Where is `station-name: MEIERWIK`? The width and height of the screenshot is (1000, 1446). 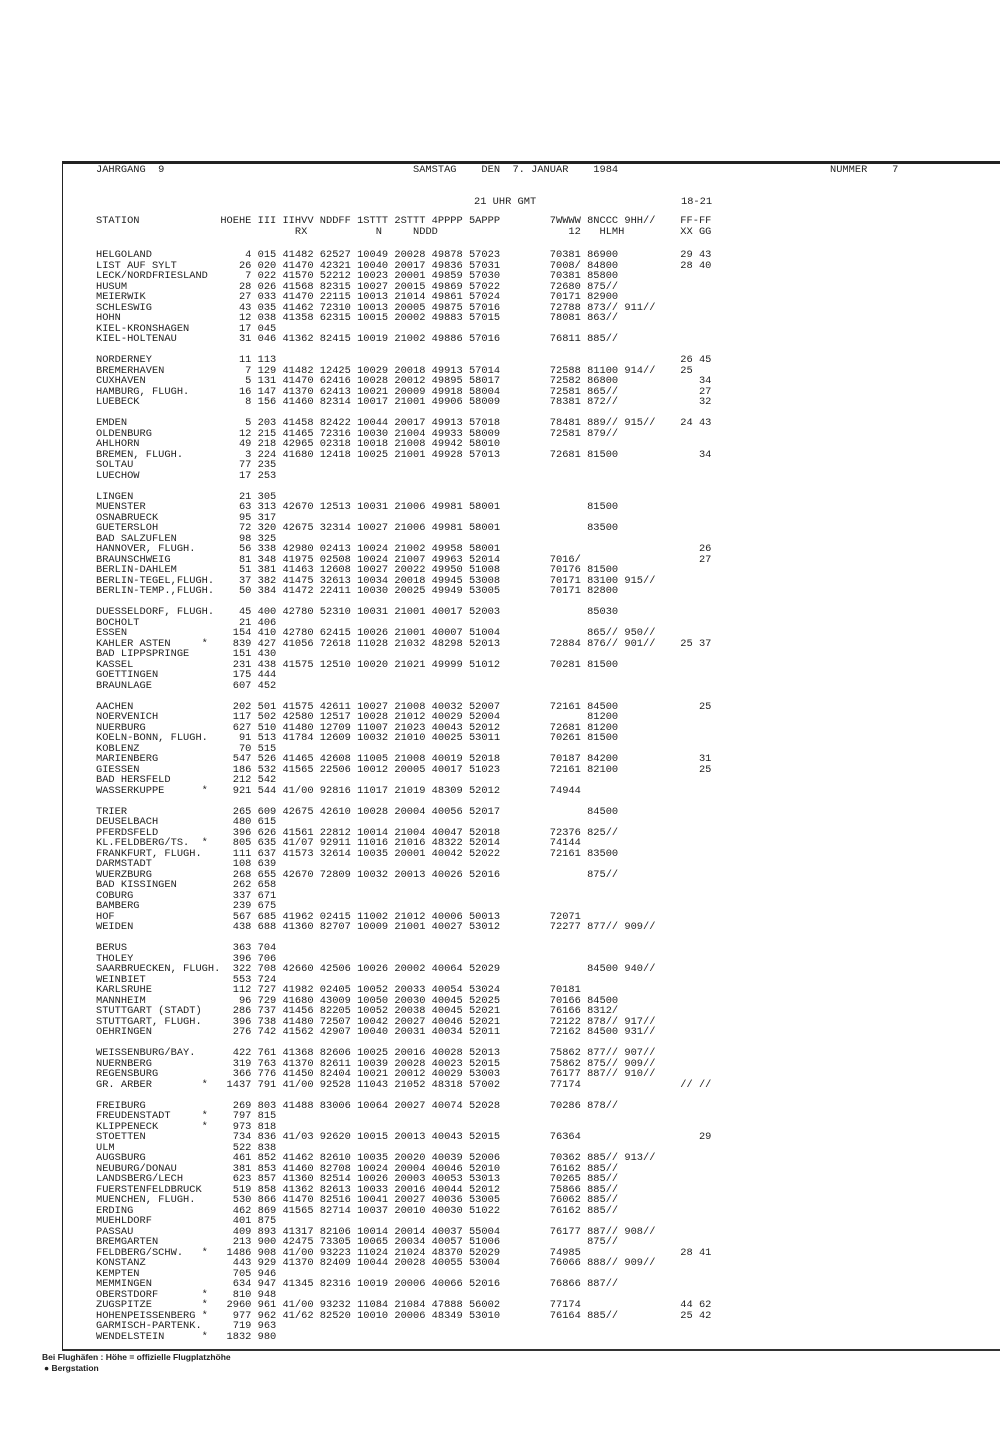
station-name: MEIERWIK is located at coordinates (121, 297).